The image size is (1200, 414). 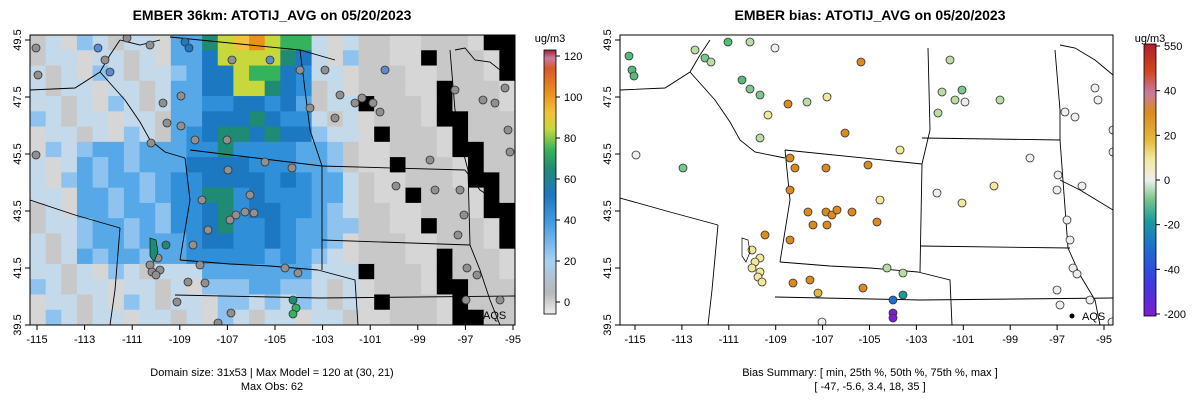 What do you see at coordinates (1170, 136) in the screenshot?
I see `colorbar-tick-label: 20` at bounding box center [1170, 136].